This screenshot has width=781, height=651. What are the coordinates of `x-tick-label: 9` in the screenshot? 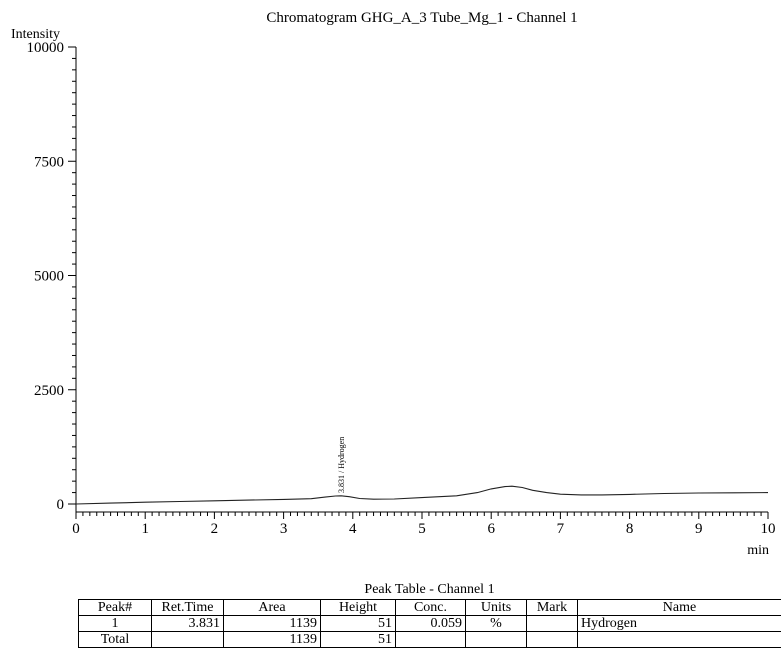 It's located at (699, 529).